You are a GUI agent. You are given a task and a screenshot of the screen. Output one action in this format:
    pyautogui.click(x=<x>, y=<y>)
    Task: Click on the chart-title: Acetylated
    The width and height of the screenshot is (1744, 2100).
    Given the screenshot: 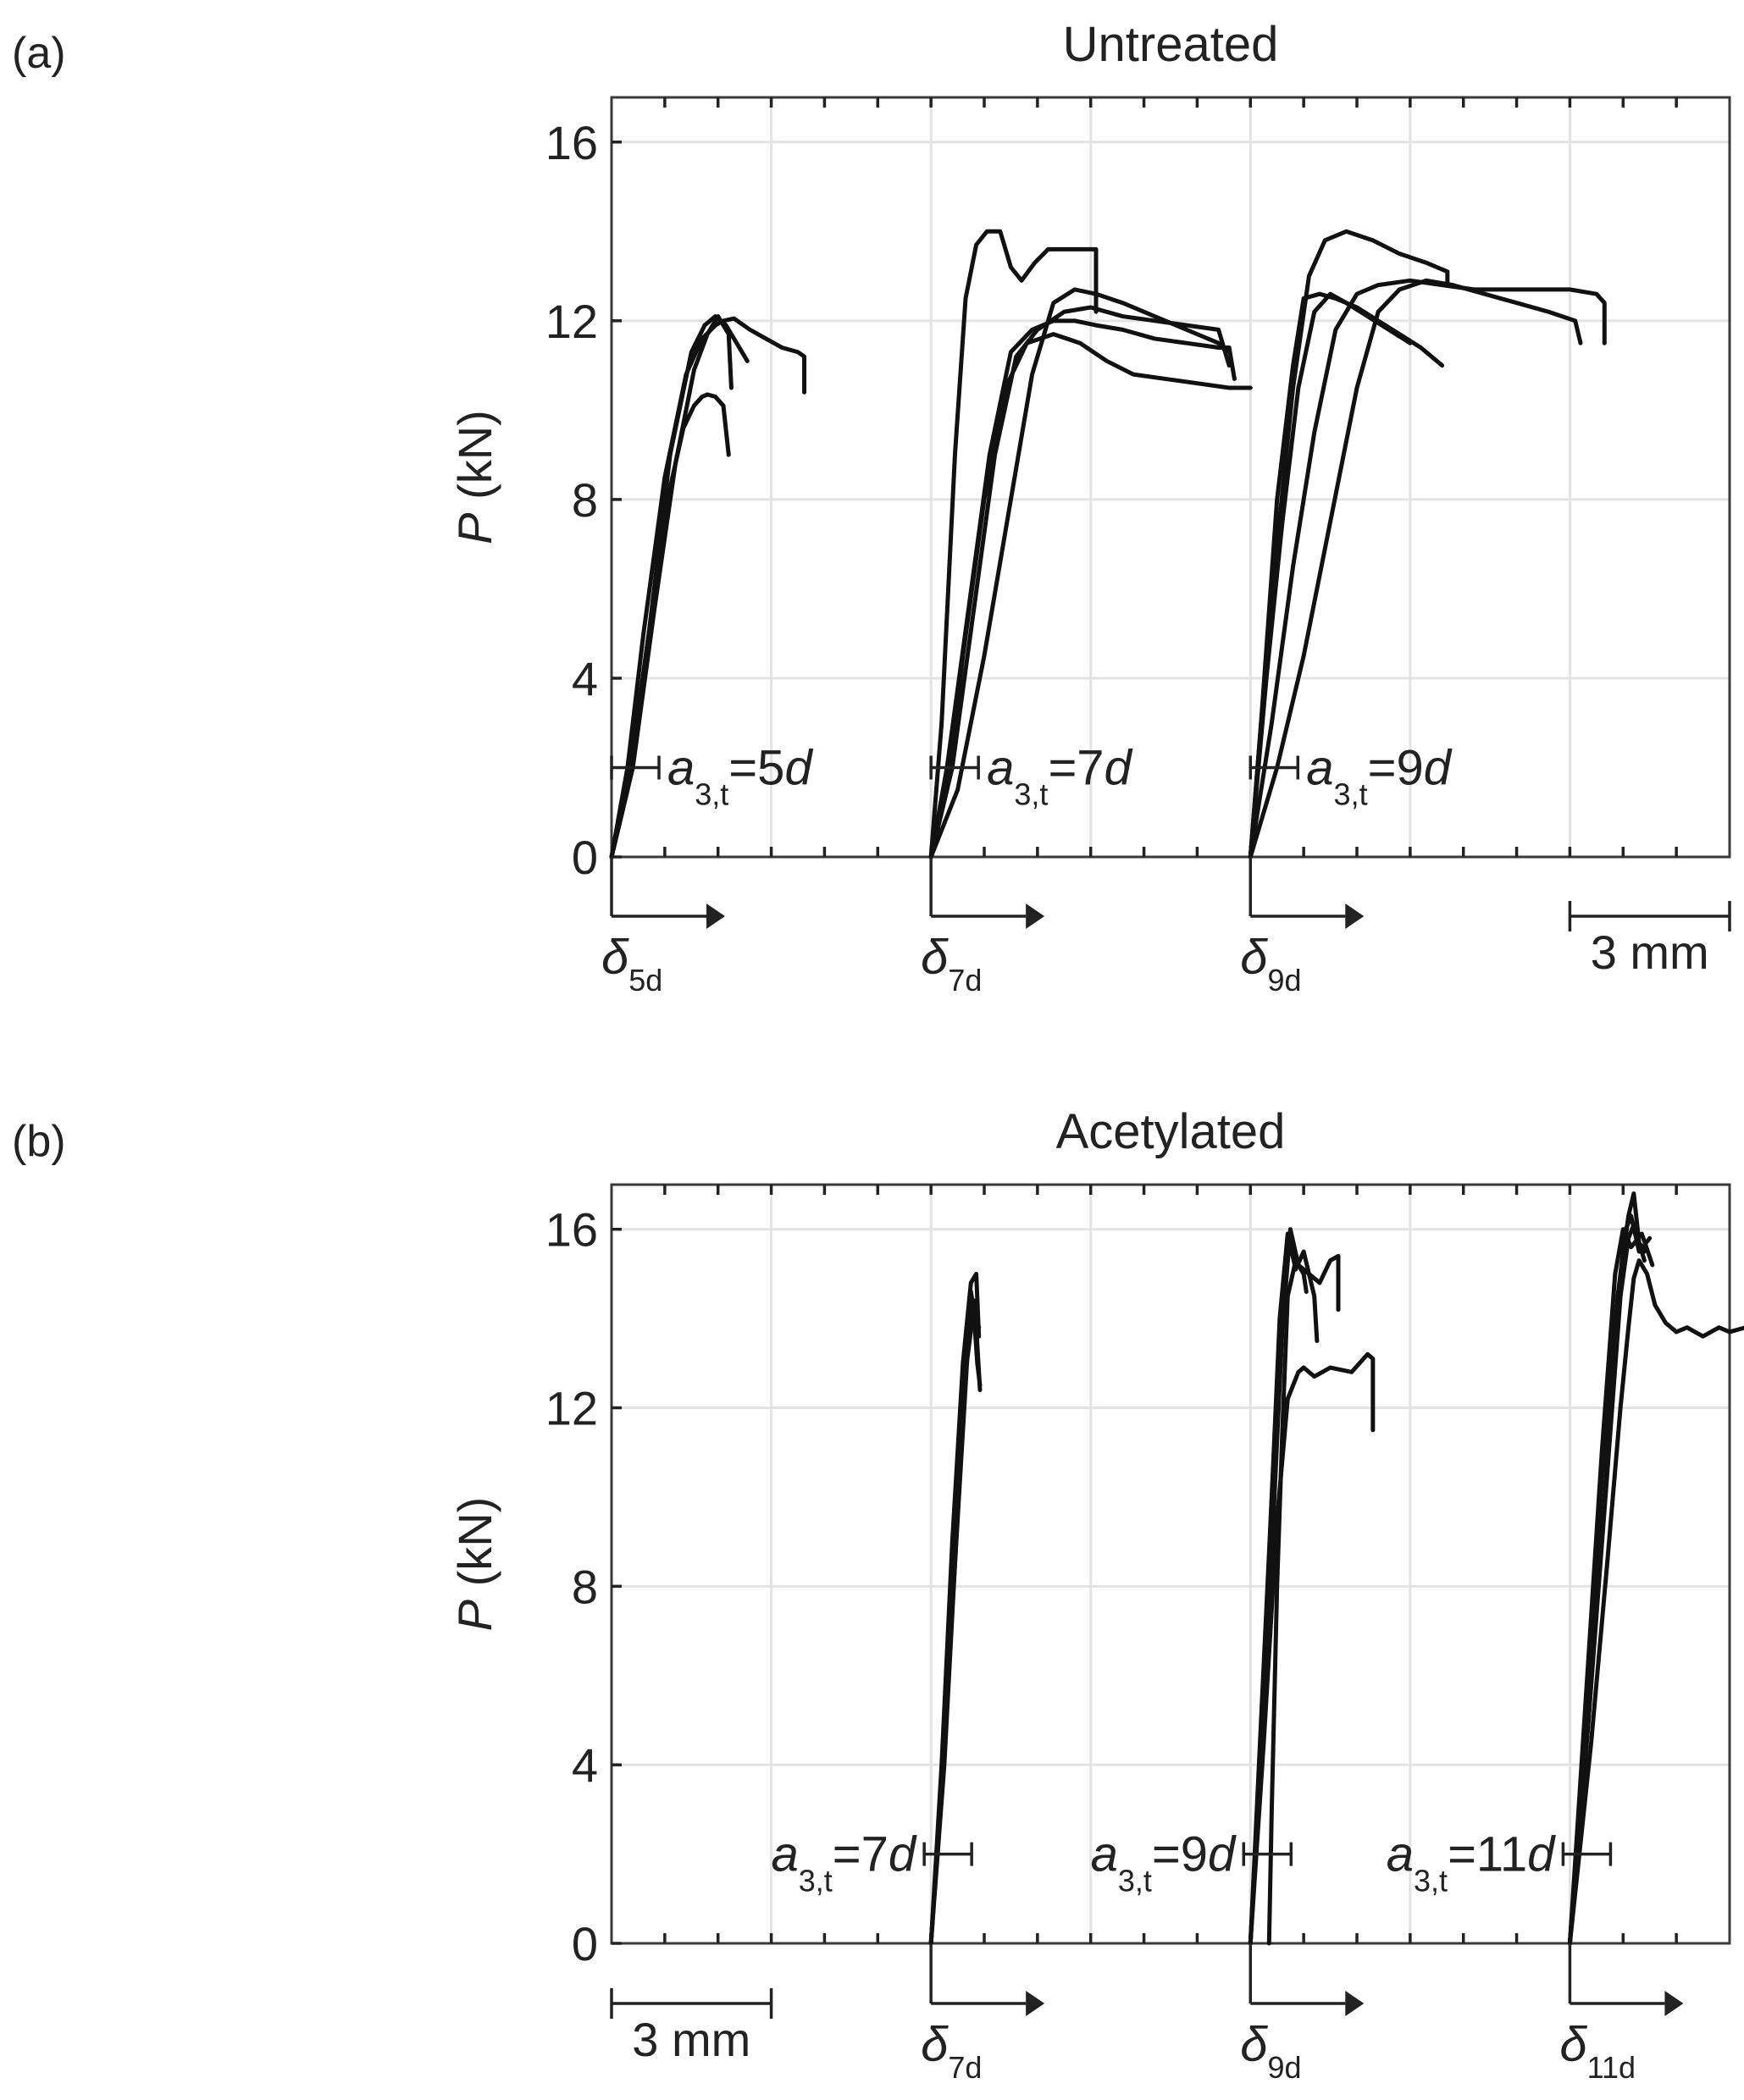 What is the action you would take?
    pyautogui.click(x=1171, y=1131)
    